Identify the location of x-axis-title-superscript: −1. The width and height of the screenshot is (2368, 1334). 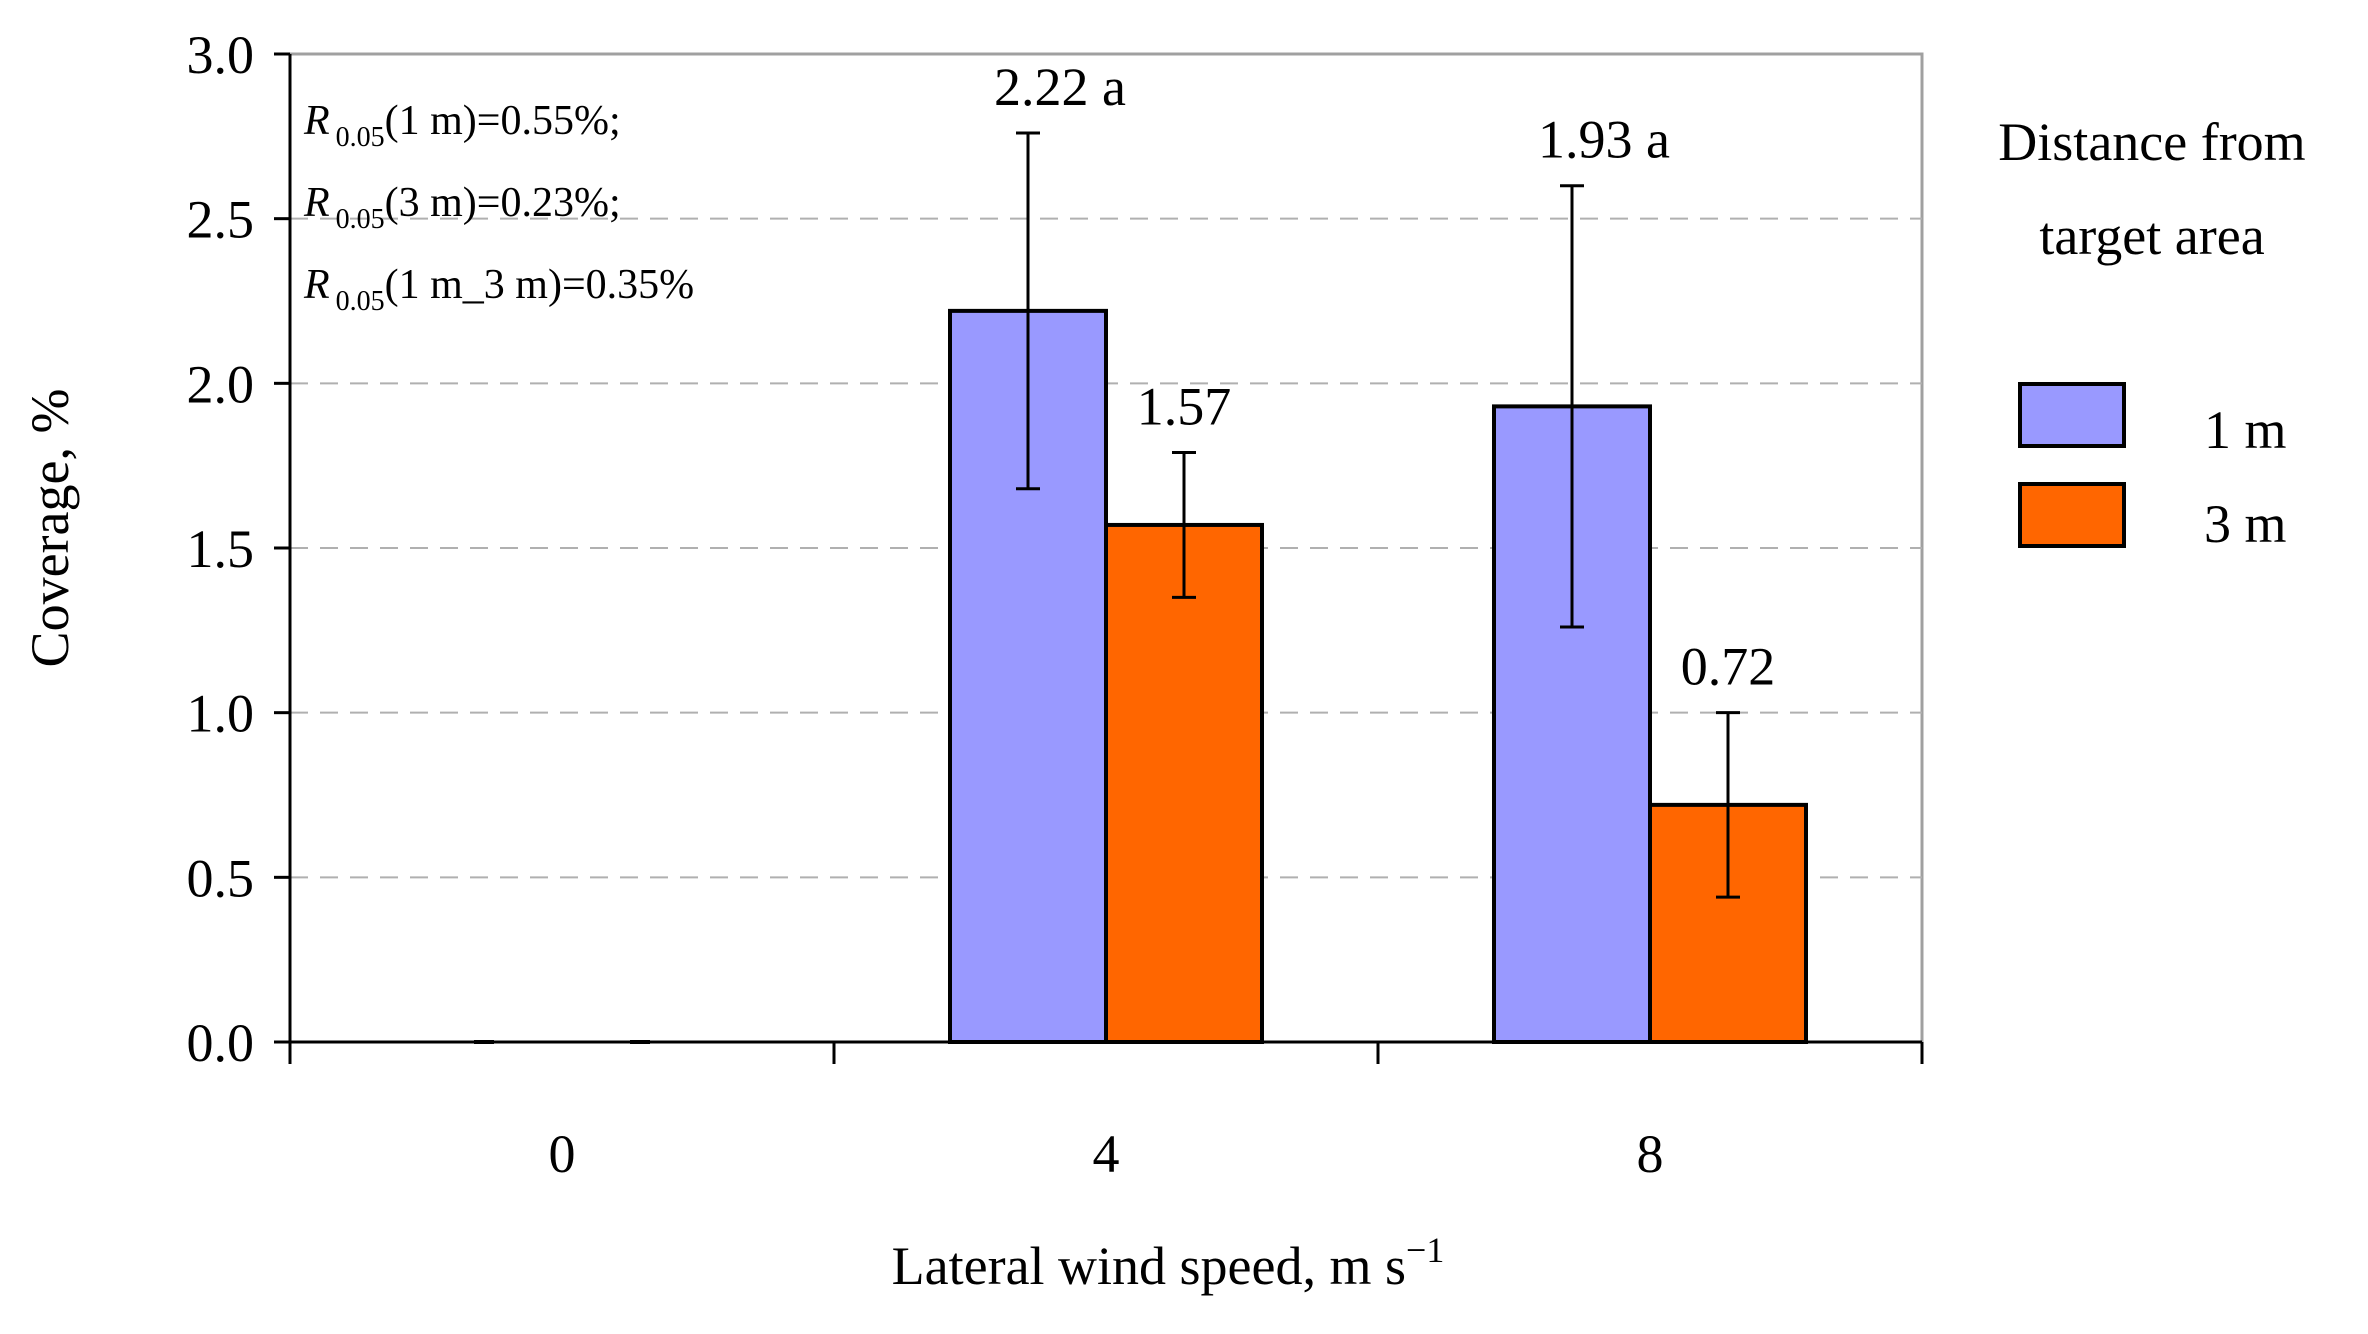
(1425, 1250).